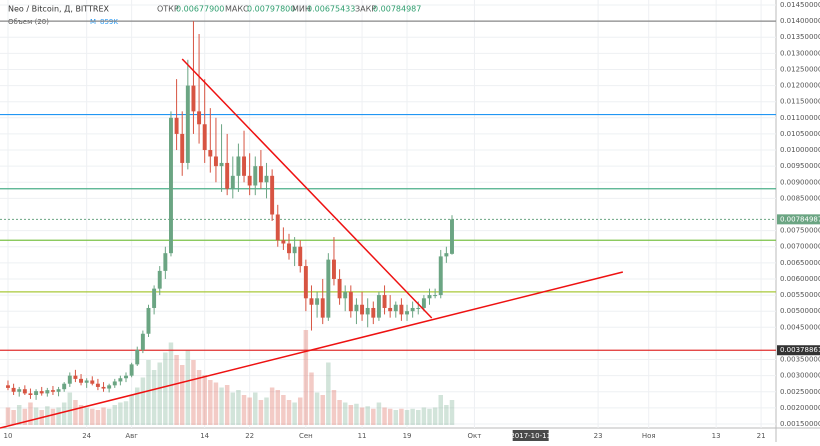  Describe the element at coordinates (93, 22) in the screenshot. I see `volume-ma-label: M` at that location.